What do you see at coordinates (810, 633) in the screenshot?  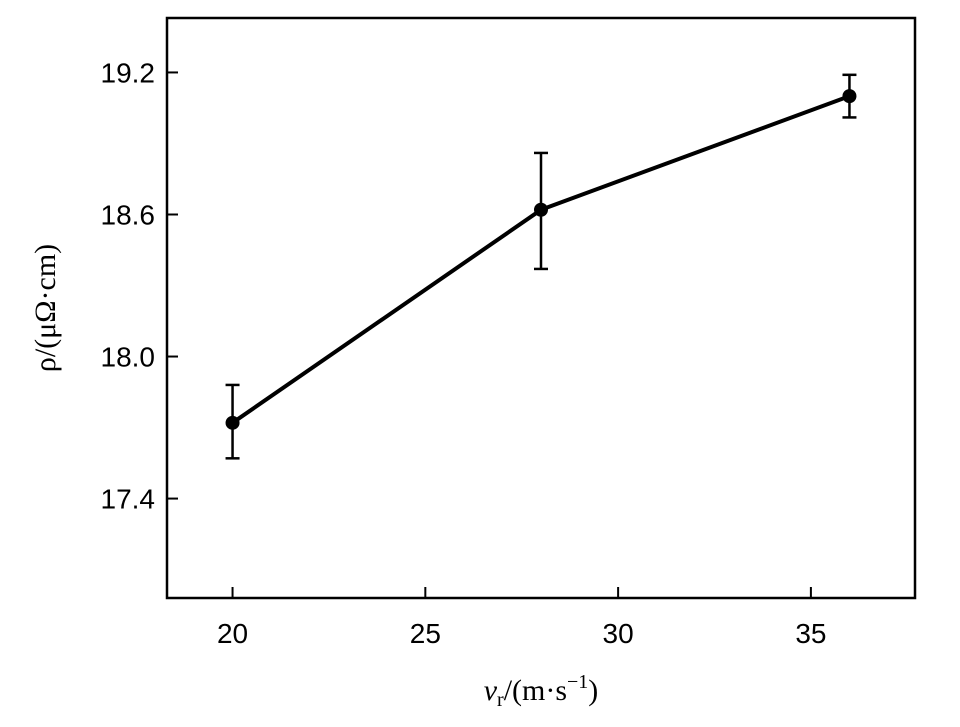 I see `x-tick-label: 35` at bounding box center [810, 633].